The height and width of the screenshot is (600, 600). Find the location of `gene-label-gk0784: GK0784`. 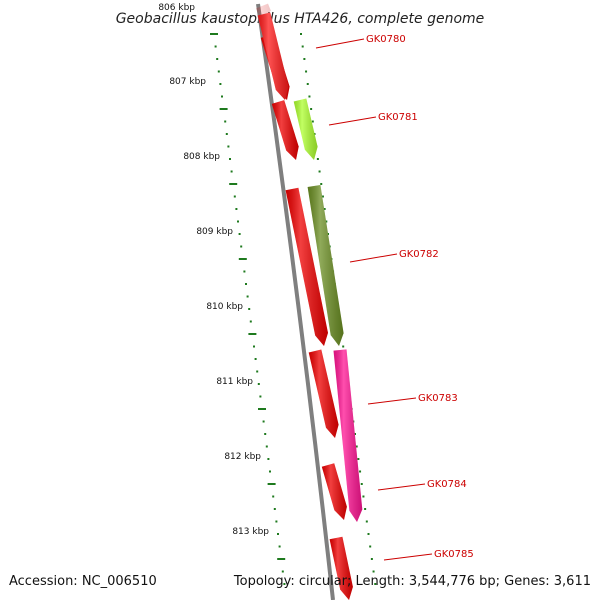

gene-label-gk0784: GK0784 is located at coordinates (447, 484).